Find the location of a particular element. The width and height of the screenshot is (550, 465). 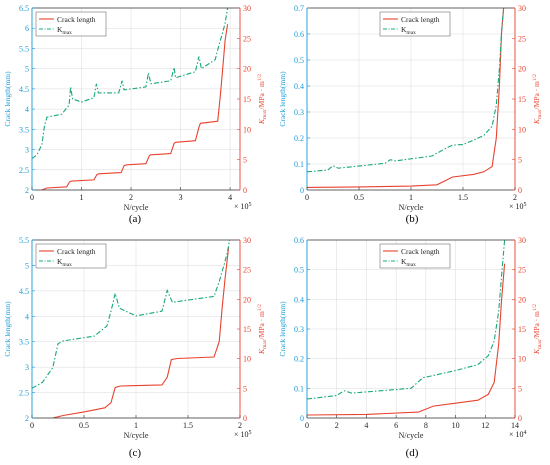

y-left-tick-label: 3.5 is located at coordinates (24, 129).